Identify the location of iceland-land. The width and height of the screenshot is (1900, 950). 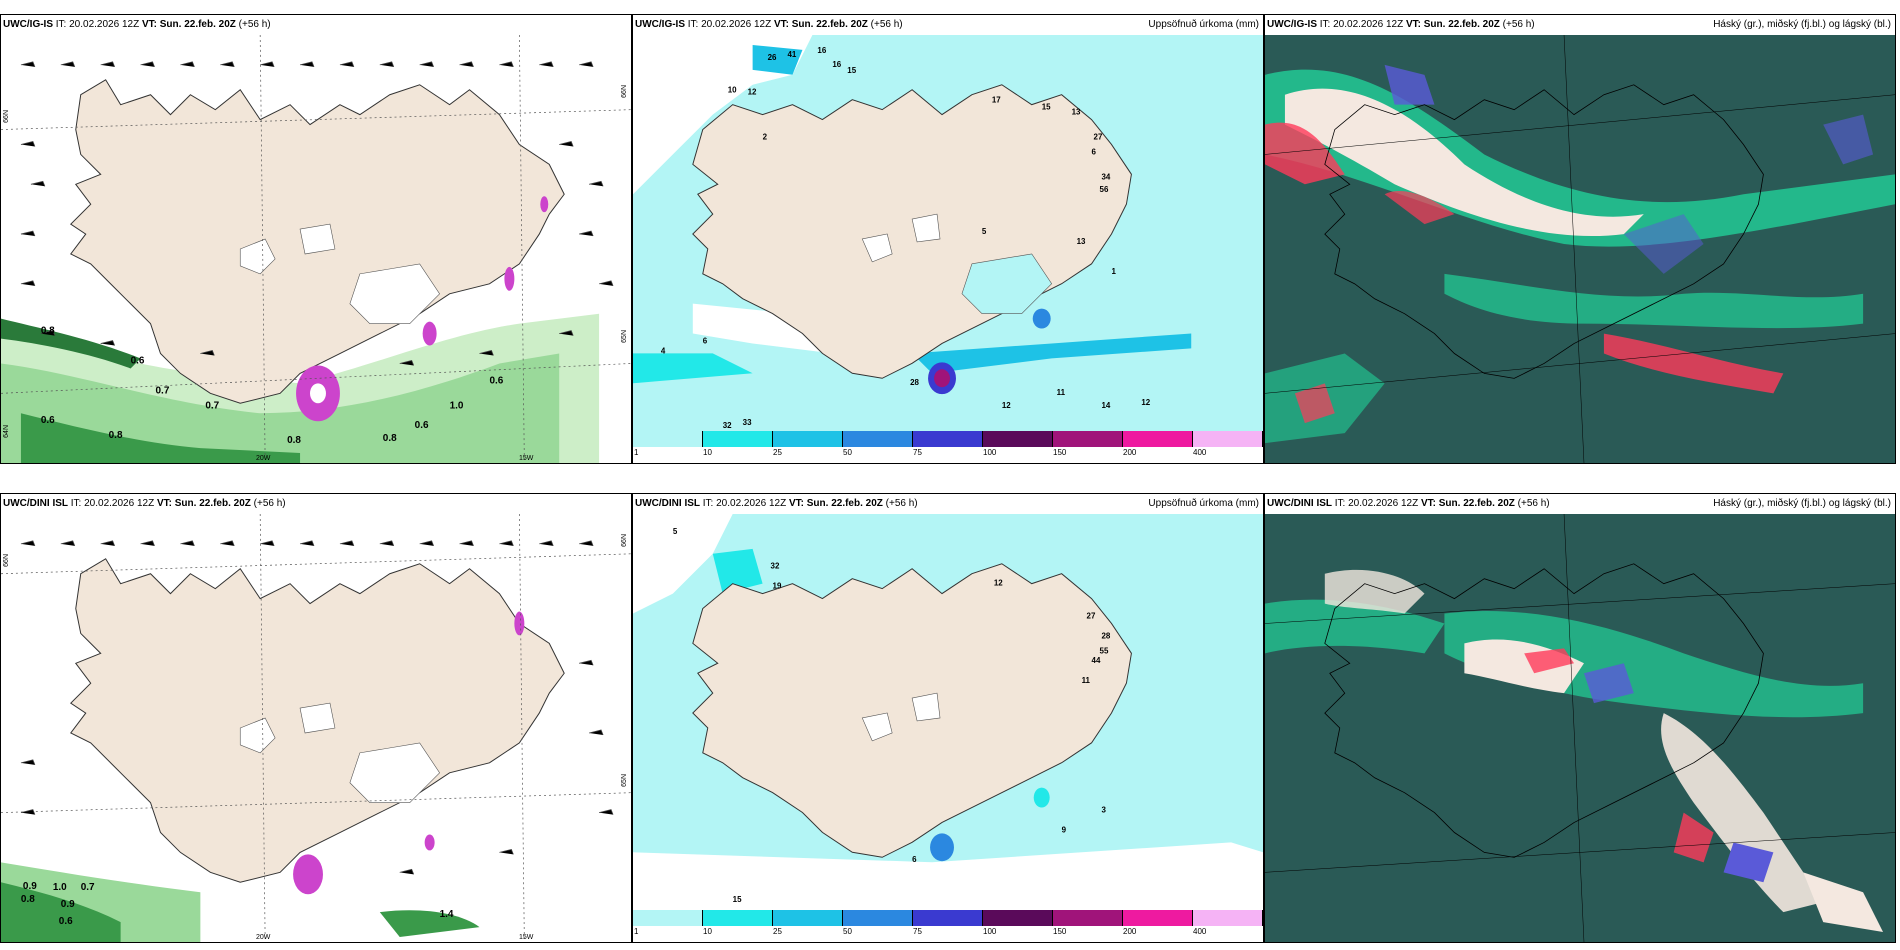
(912, 231).